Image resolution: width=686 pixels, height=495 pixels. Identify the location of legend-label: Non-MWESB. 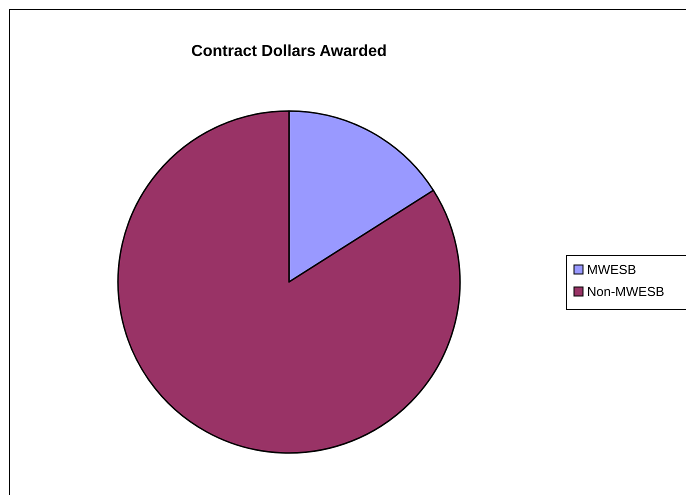
(625, 291).